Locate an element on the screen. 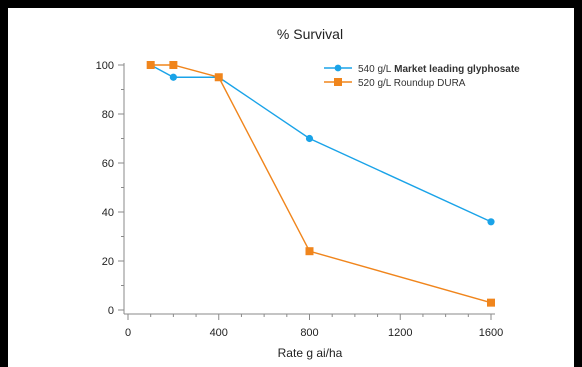  y-tick-label: 40 is located at coordinates (108, 213).